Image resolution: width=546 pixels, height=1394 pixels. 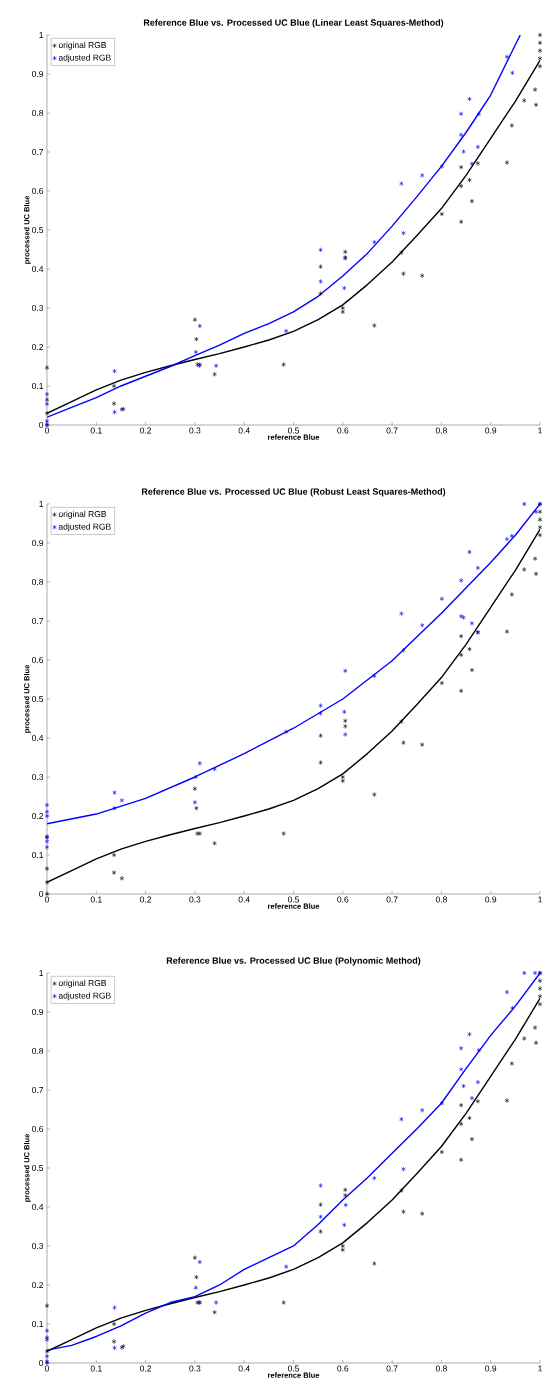 What do you see at coordinates (38, 1051) in the screenshot?
I see `y-tick-label: 0.8` at bounding box center [38, 1051].